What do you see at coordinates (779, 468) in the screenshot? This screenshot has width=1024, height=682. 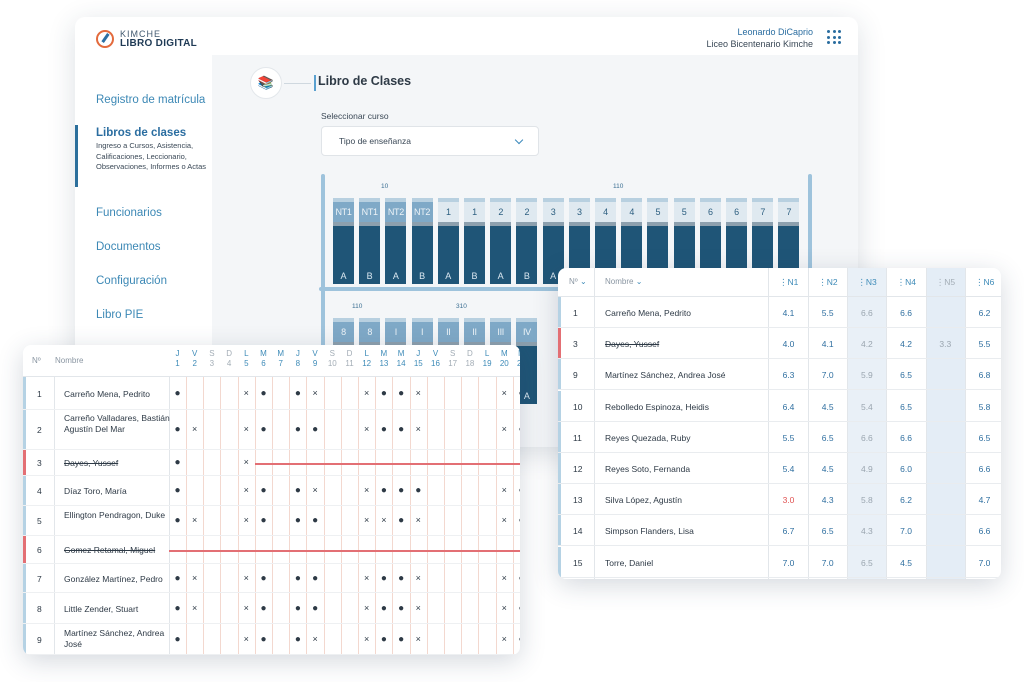 I see `table-row: 12 Reyes Soto, Fernanda 5.4 4.5 4.9 6.0 6.6` at bounding box center [779, 468].